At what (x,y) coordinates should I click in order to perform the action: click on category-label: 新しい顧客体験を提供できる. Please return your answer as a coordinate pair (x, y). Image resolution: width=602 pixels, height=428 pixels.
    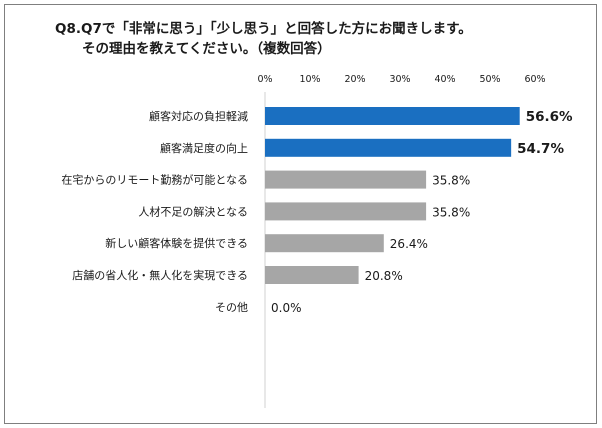
    Looking at the image, I should click on (176, 243).